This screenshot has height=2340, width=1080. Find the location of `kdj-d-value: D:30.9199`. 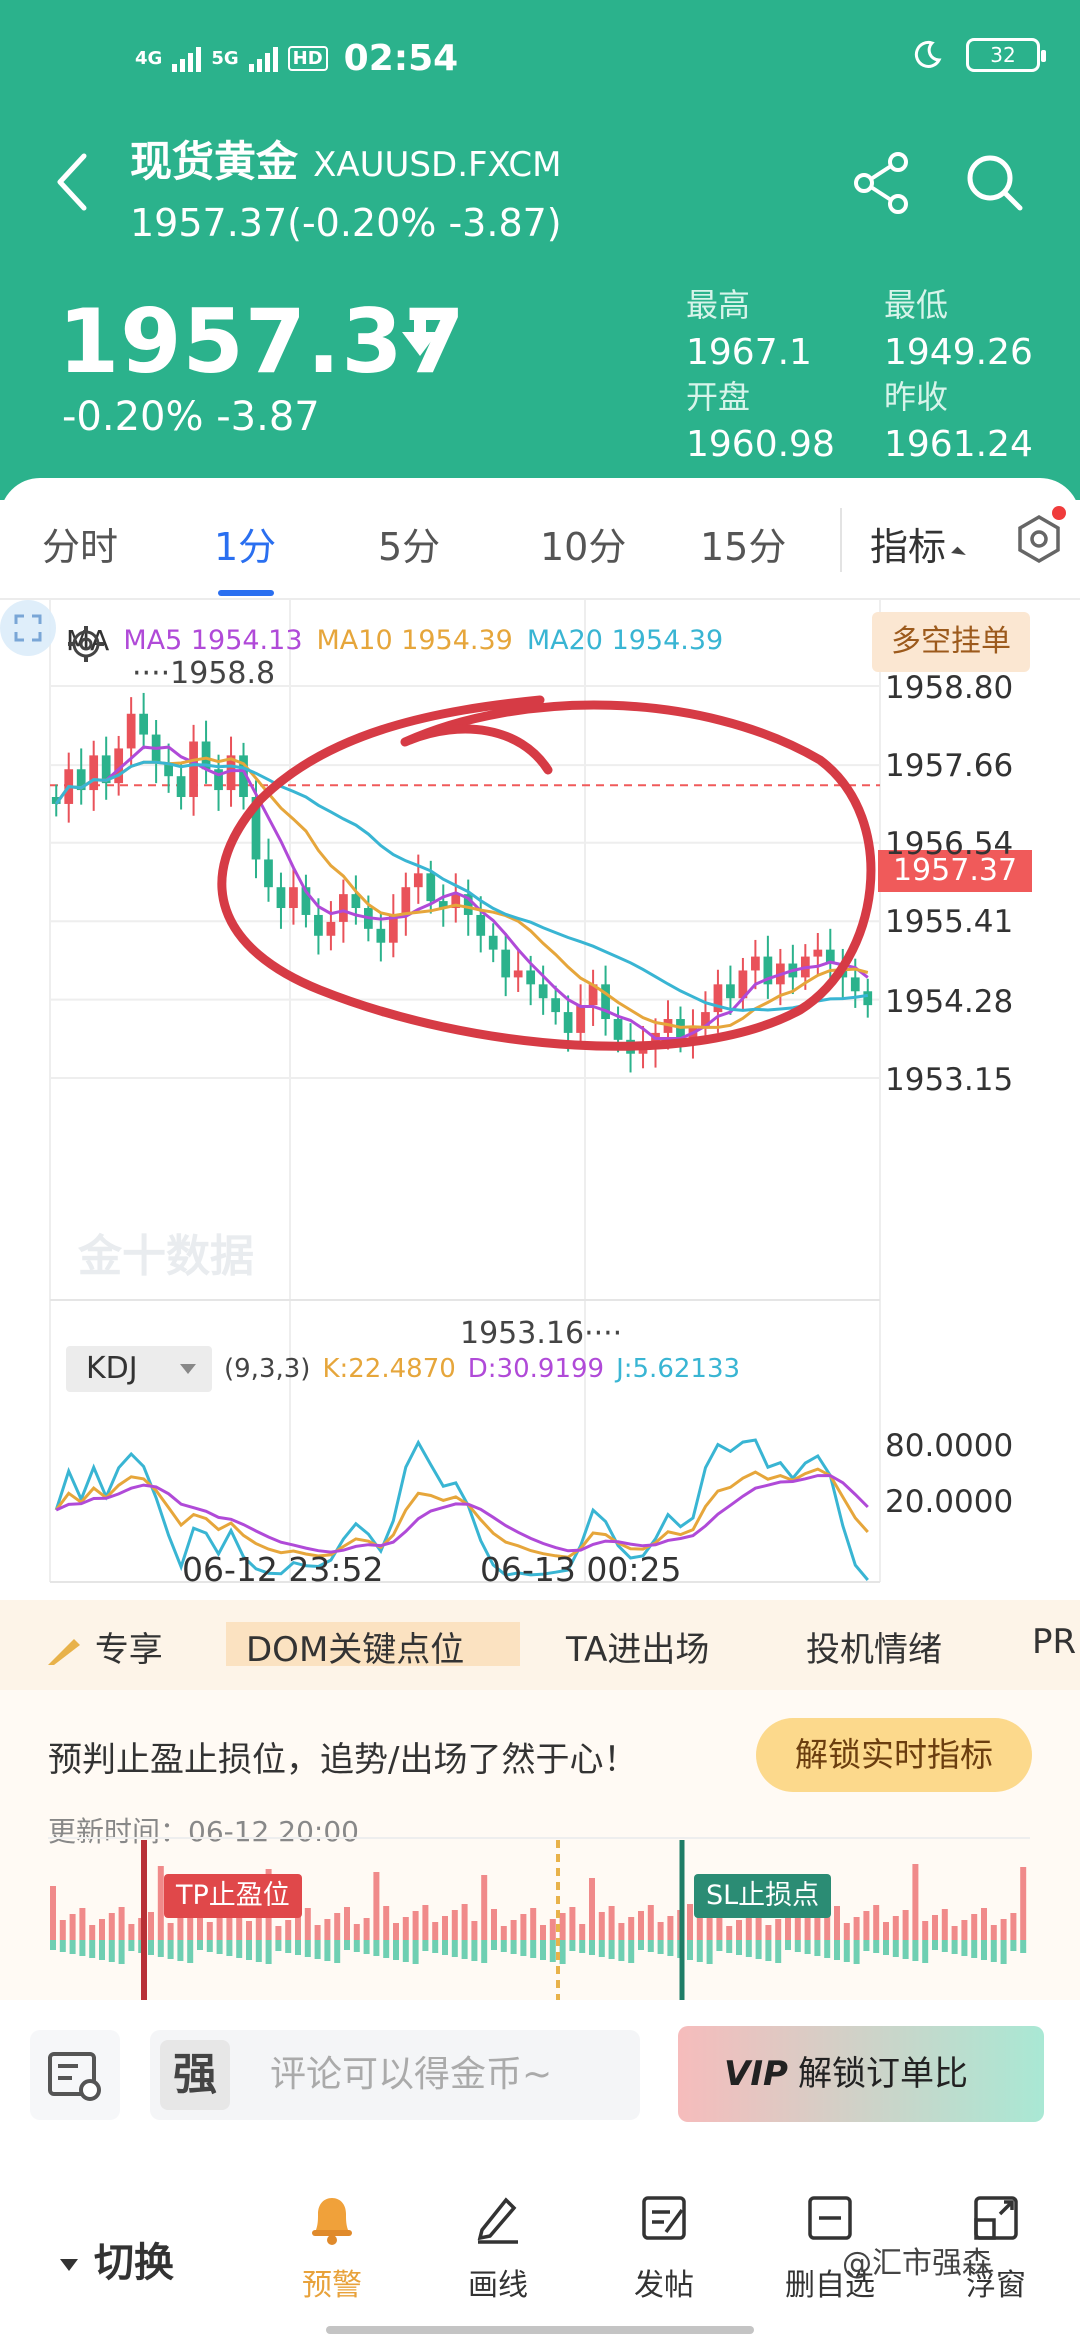

kdj-d-value: D:30.9199 is located at coordinates (536, 1369).